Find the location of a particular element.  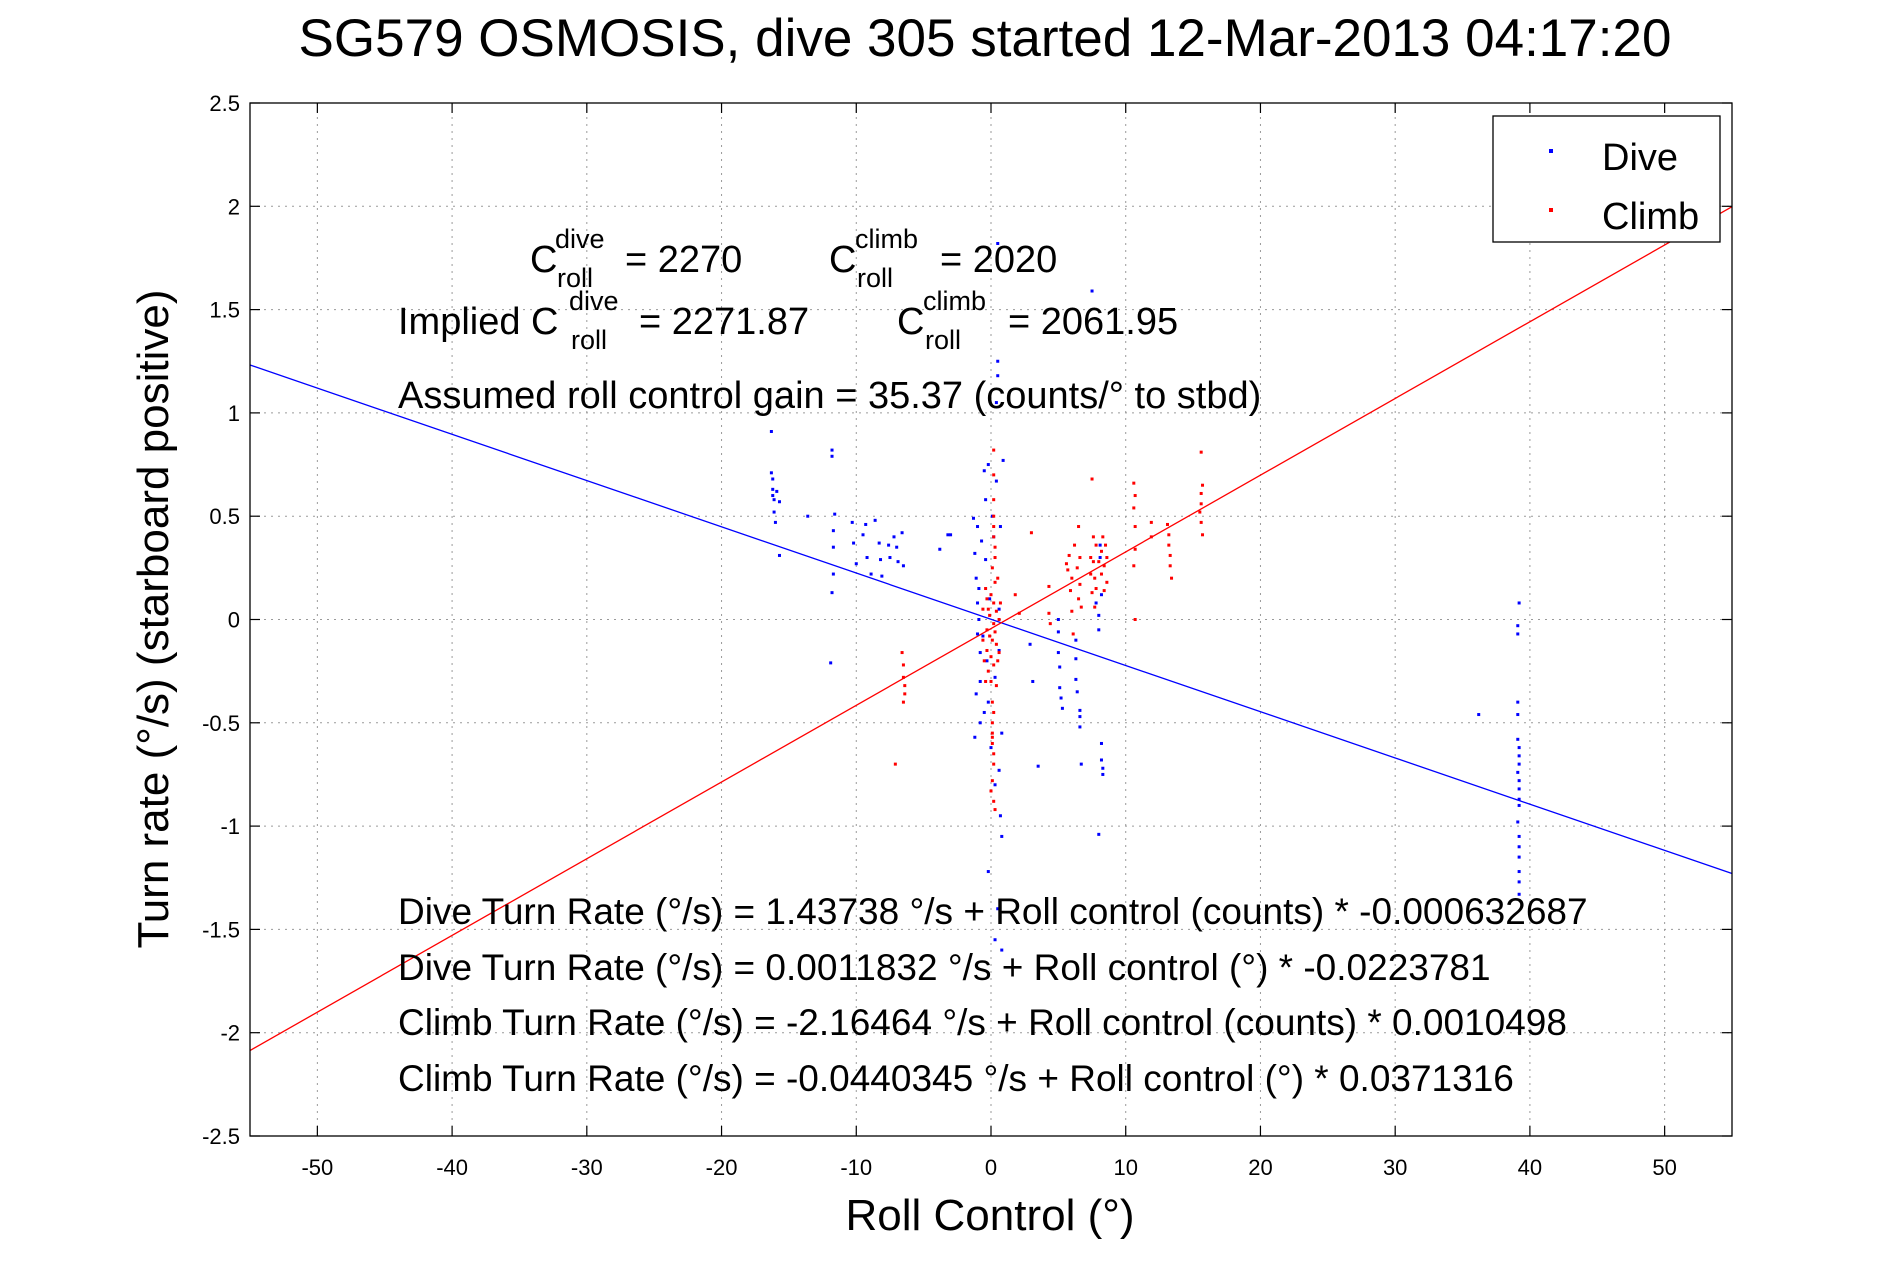

c-roll-climb-label: C is located at coordinates (842, 260).